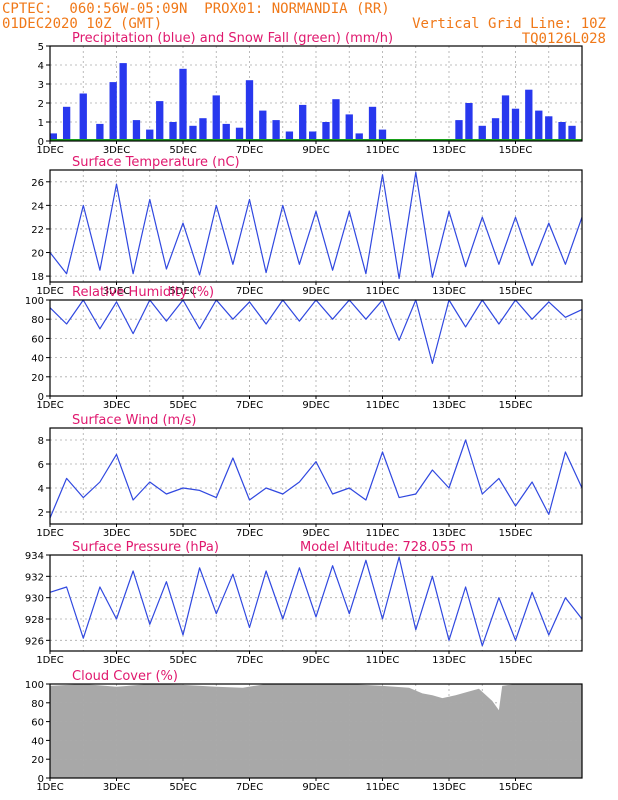  Describe the element at coordinates (143, 292) in the screenshot. I see `panel-title: Relative Humidity (%)` at that location.